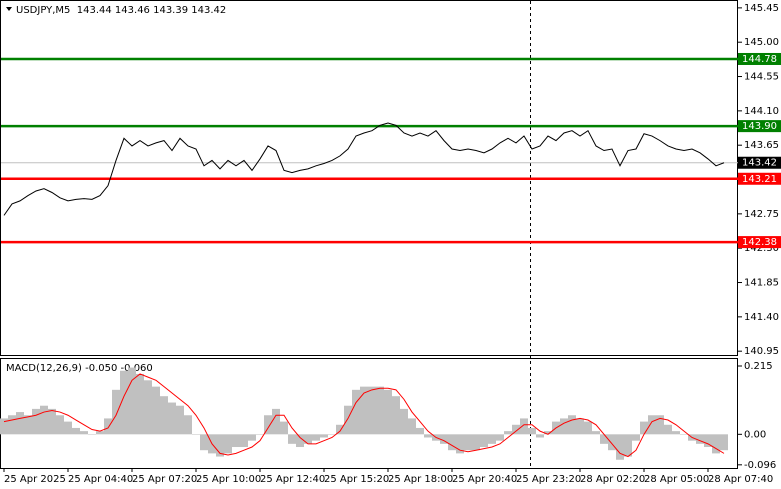 This screenshot has height=489, width=781. I want to click on x-tick-label: 25 Apr 10:00, so click(228, 479).